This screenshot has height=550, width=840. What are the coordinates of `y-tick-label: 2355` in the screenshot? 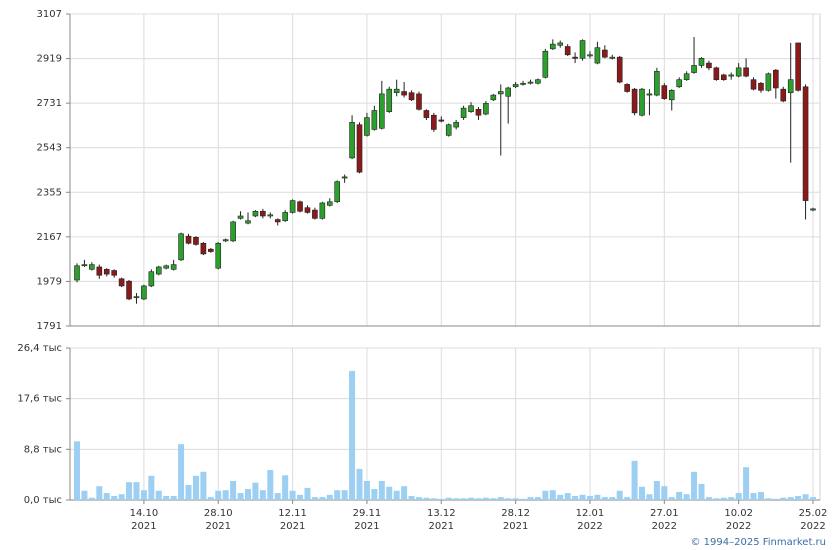 It's located at (49, 192).